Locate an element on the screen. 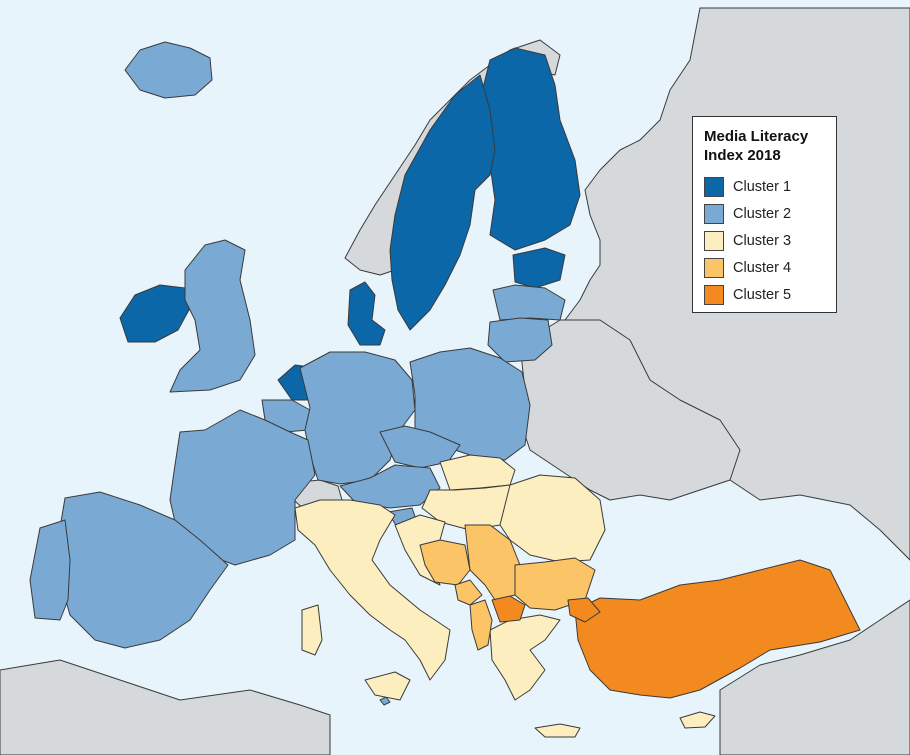 This screenshot has width=910, height=755. country-greece is located at coordinates (525, 657).